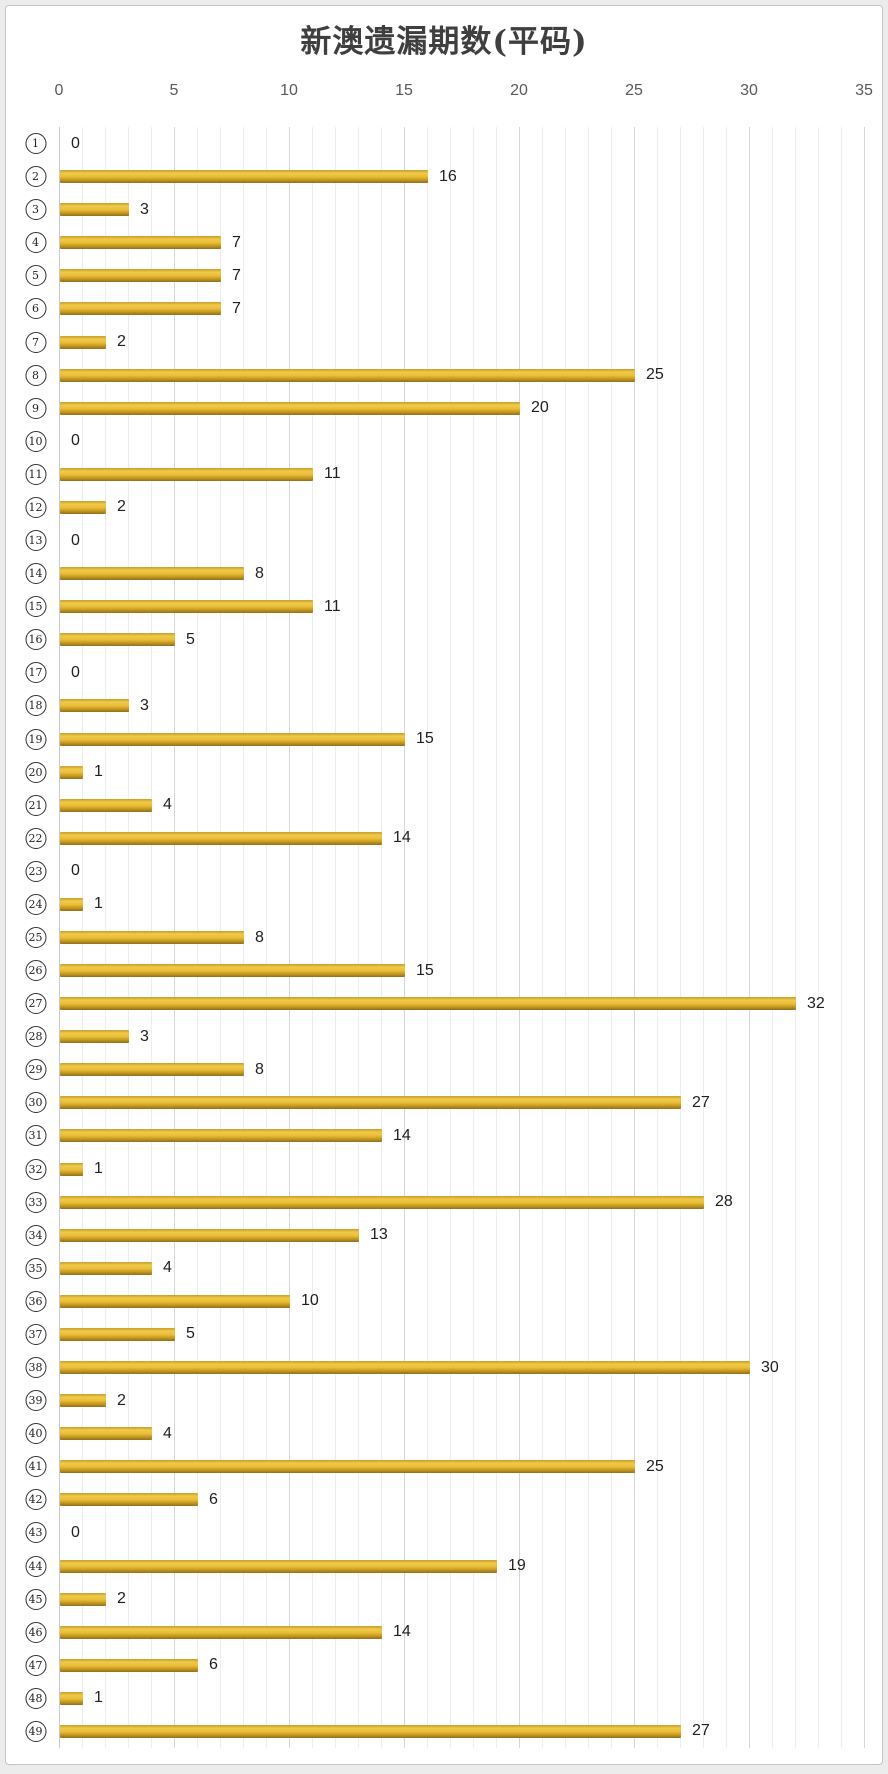 This screenshot has width=888, height=1774. I want to click on value-label: 6, so click(213, 1499).